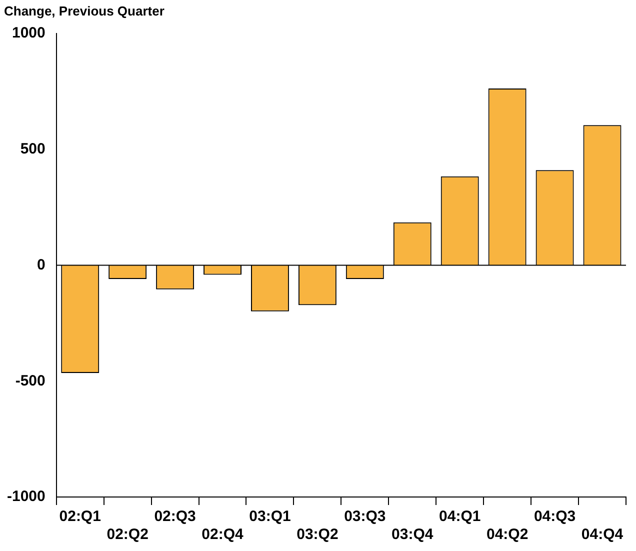 This screenshot has width=636, height=551. I want to click on y-tick-label: -1000, so click(26, 497).